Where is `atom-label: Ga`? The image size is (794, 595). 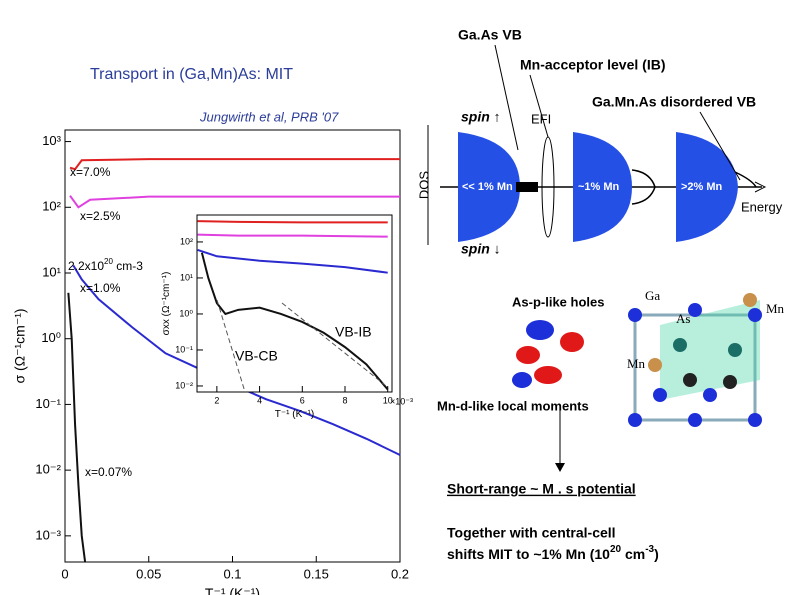
atom-label: Ga is located at coordinates (652, 295).